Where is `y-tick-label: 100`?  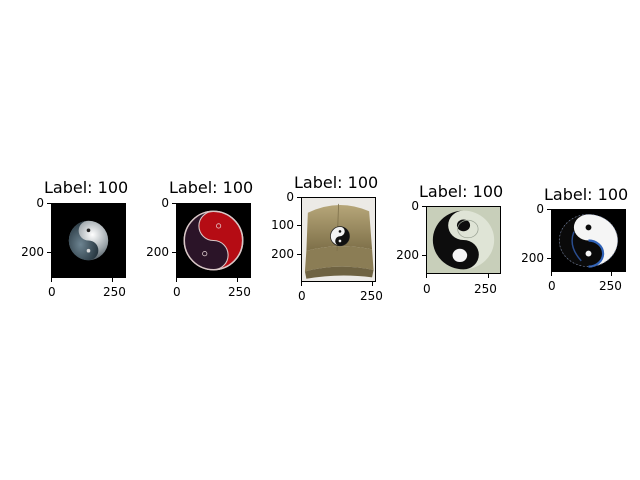 y-tick-label: 100 is located at coordinates (282, 225).